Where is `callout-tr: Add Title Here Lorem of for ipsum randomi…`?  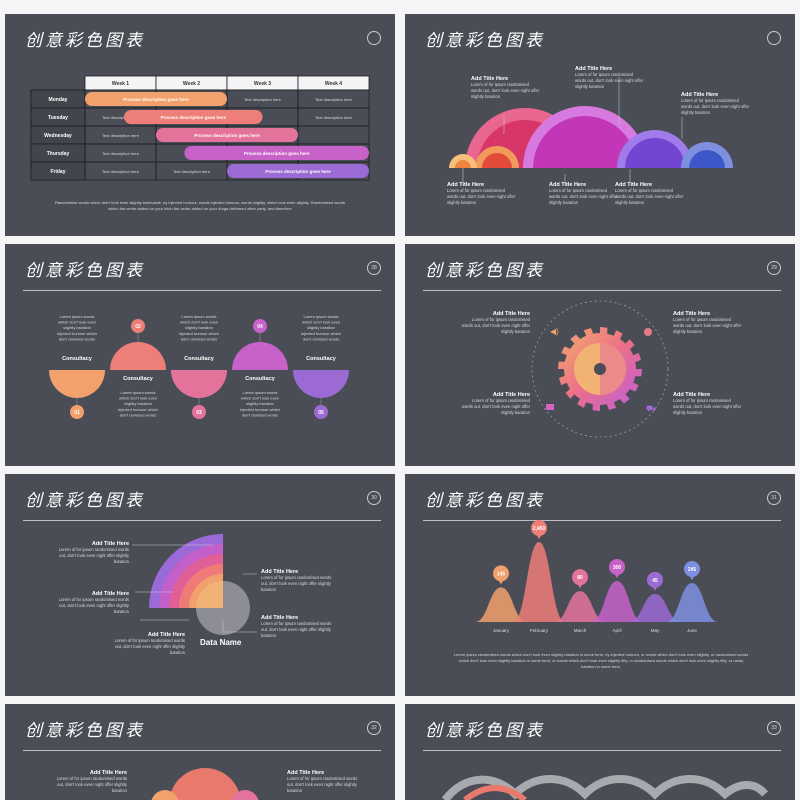 callout-tr: Add Title Here Lorem of for ipsum randomi… is located at coordinates (707, 322).